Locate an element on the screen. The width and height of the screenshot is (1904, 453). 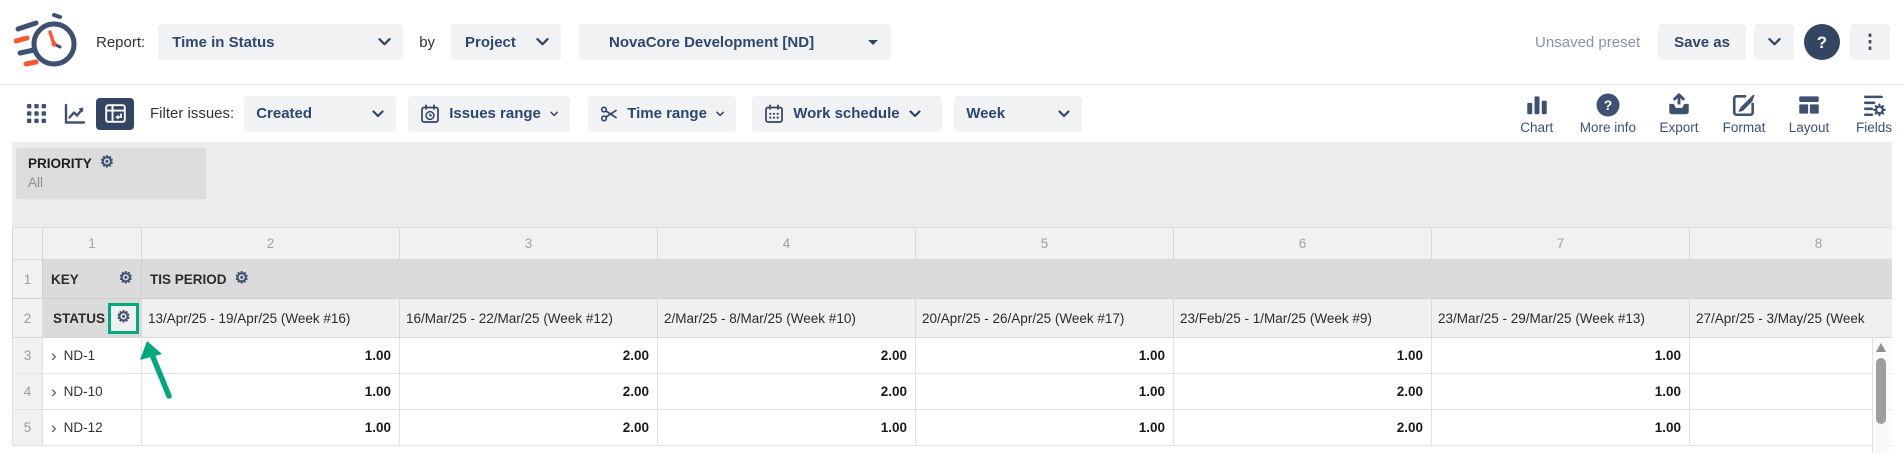
issue-key-cell: › ND-10 is located at coordinates (92, 391).